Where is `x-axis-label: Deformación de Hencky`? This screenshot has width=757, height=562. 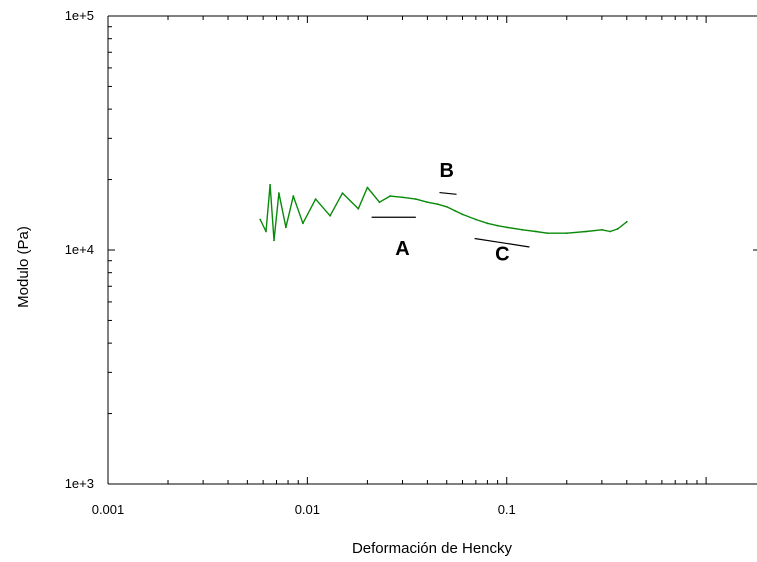
x-axis-label: Deformación de Hencky is located at coordinates (432, 548).